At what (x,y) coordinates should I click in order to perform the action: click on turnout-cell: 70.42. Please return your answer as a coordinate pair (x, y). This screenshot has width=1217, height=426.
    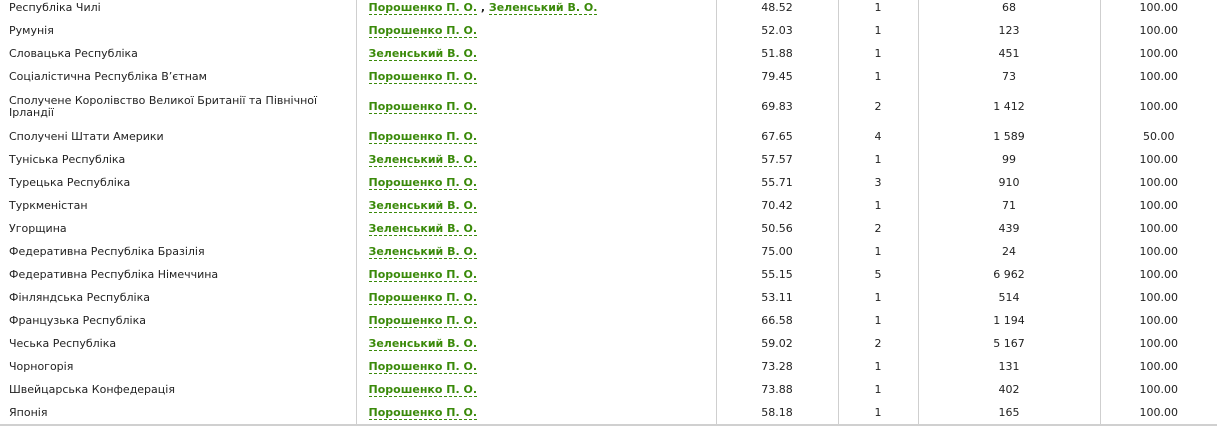
    Looking at the image, I should click on (776, 205).